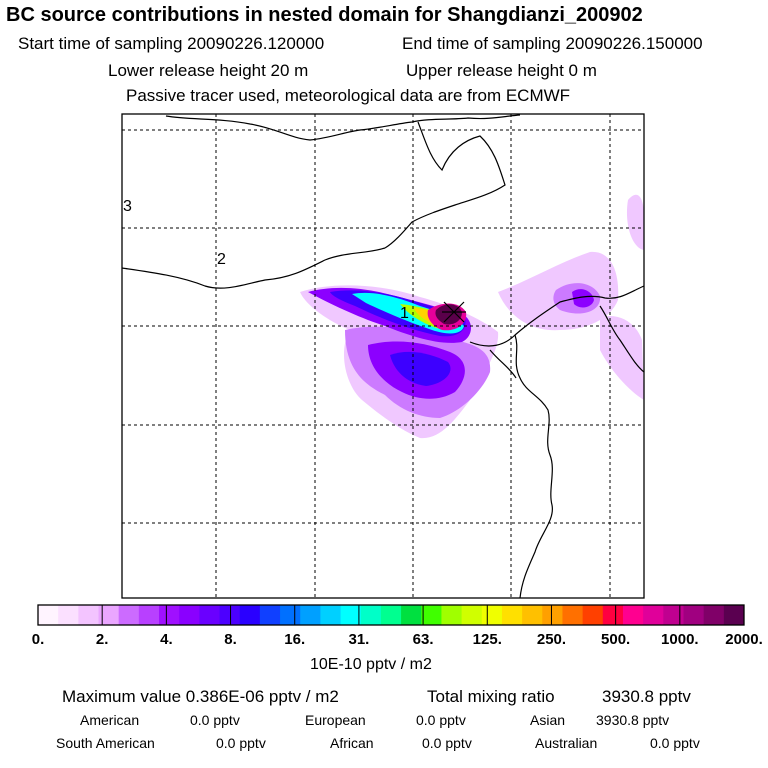 The width and height of the screenshot is (768, 768). I want to click on plume-layer, so click(472, 316).